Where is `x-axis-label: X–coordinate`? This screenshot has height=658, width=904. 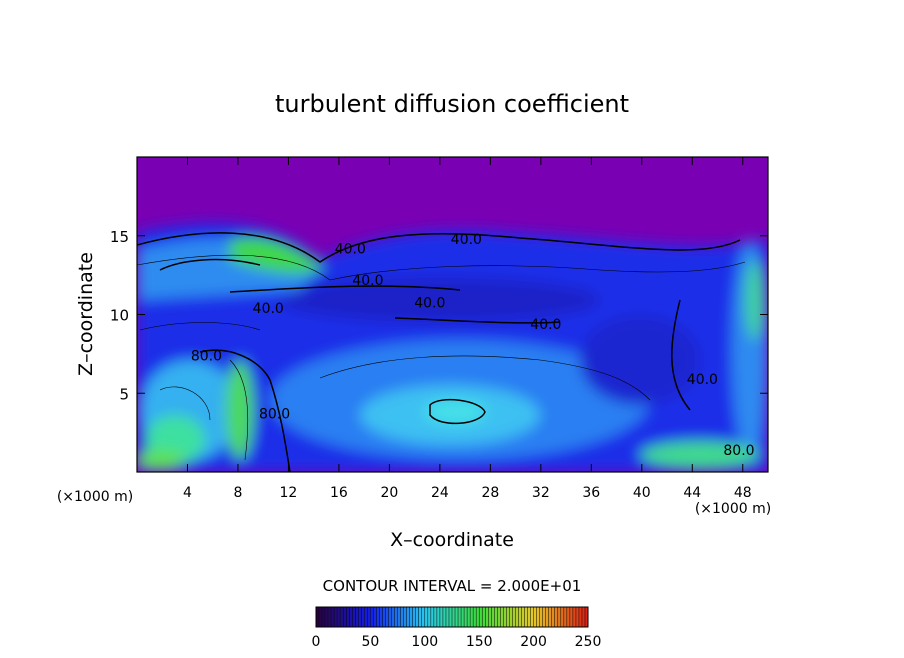
x-axis-label: X–coordinate is located at coordinates (452, 540).